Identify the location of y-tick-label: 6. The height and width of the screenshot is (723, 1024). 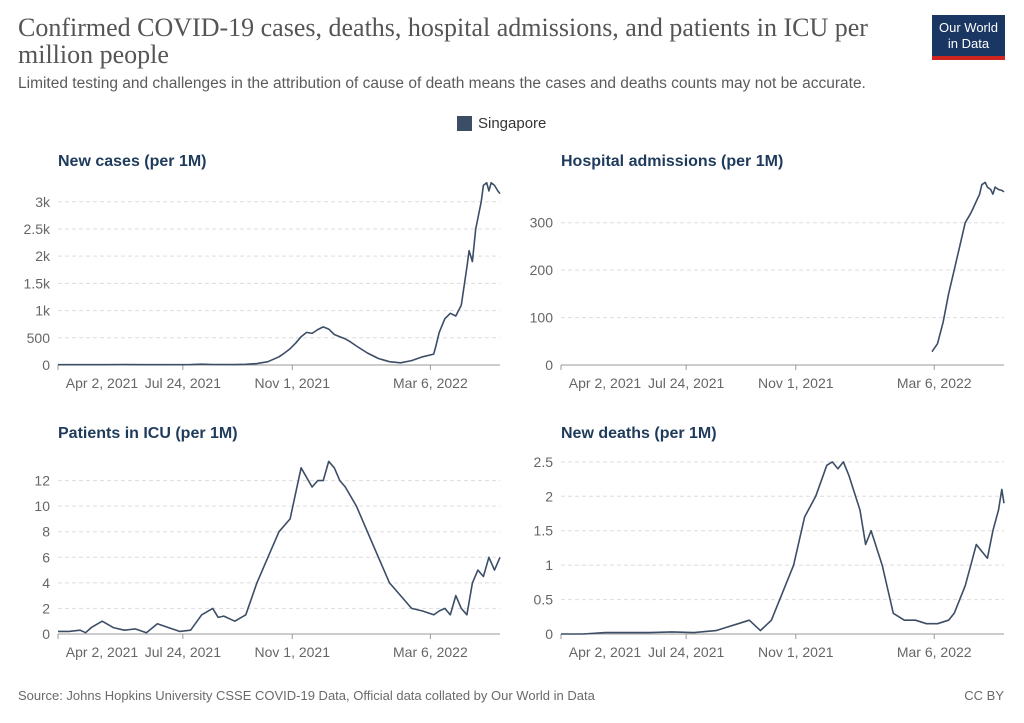
(46, 557).